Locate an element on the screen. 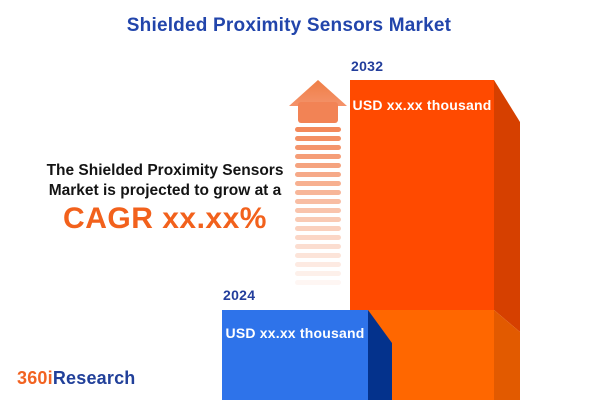 This screenshot has height=400, width=600. growth-arrow-icon is located at coordinates (318, 185).